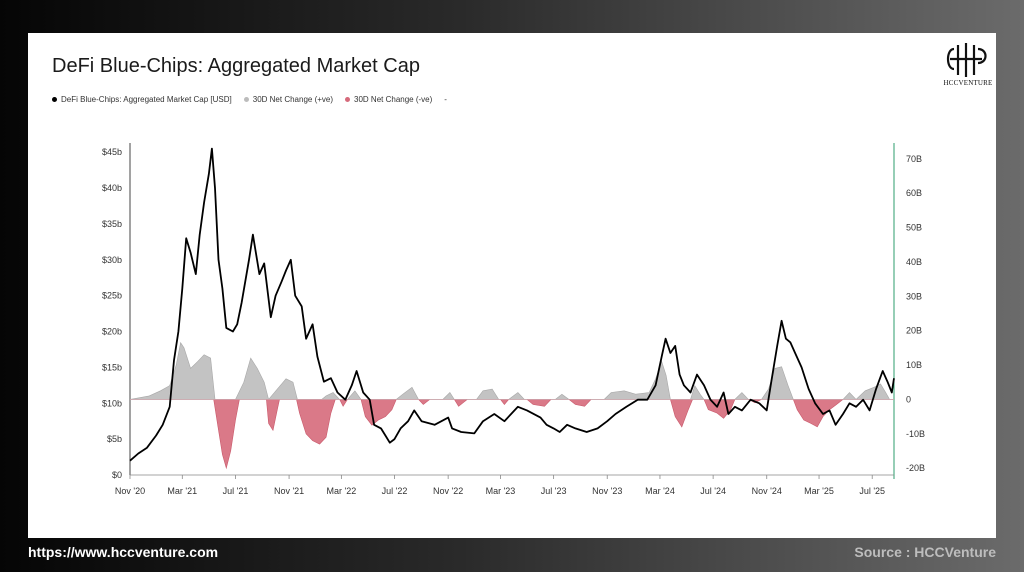  What do you see at coordinates (348, 99) in the screenshot?
I see `legend-dot-negative-change` at bounding box center [348, 99].